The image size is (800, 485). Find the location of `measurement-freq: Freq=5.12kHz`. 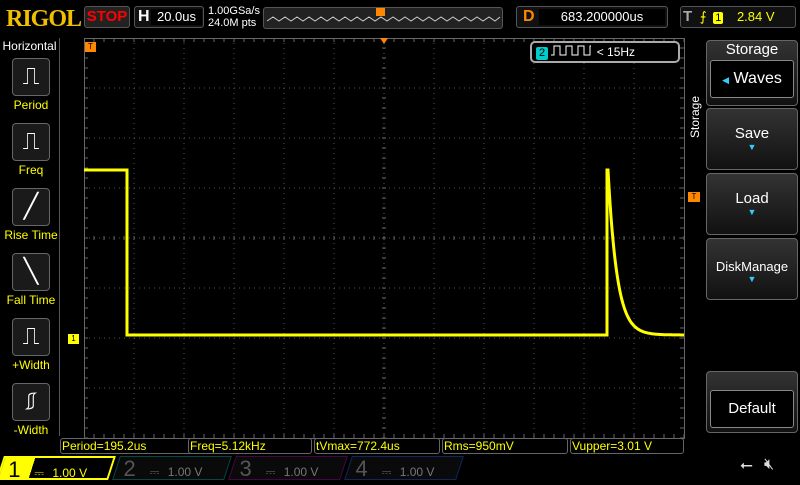

measurement-freq: Freq=5.12kHz is located at coordinates (250, 446).